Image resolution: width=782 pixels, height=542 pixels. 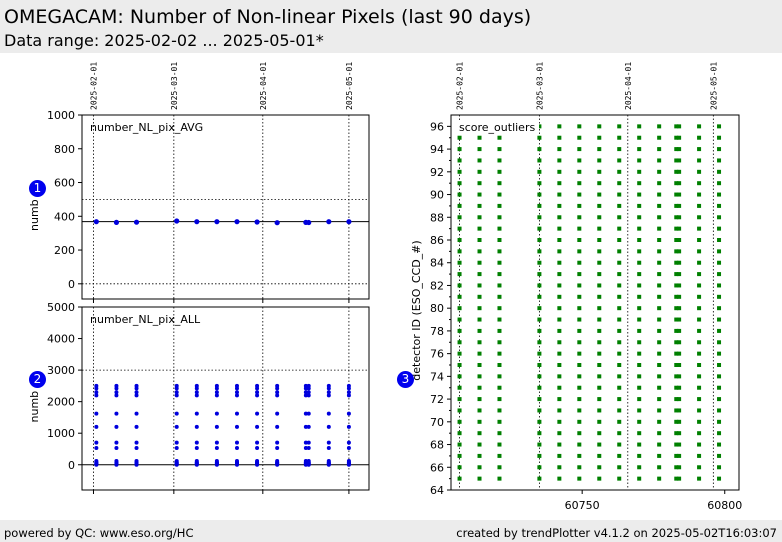 I want to click on plot-badge-2: 2, so click(x=37, y=379).